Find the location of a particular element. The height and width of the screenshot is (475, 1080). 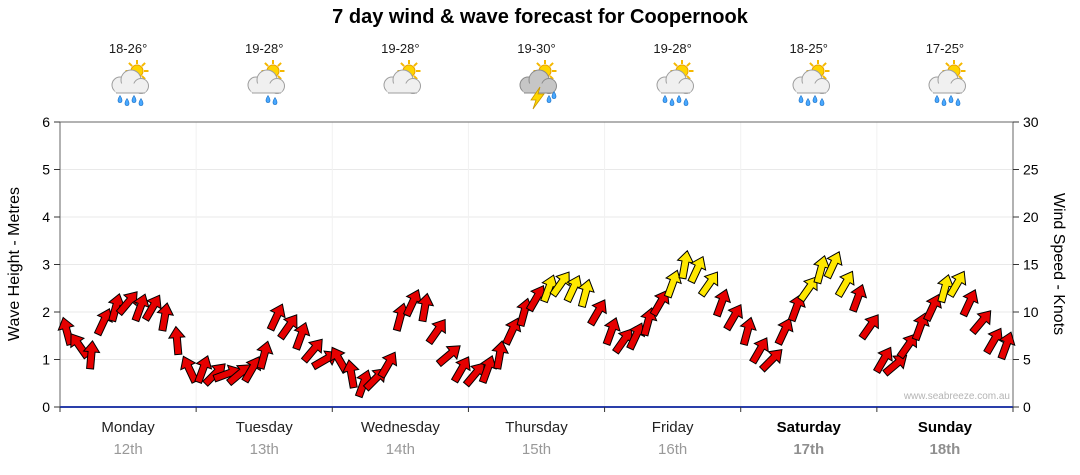

day-dates-row: 12th 13th 14th 15th 16th 17th 18th is located at coordinates (536, 449).